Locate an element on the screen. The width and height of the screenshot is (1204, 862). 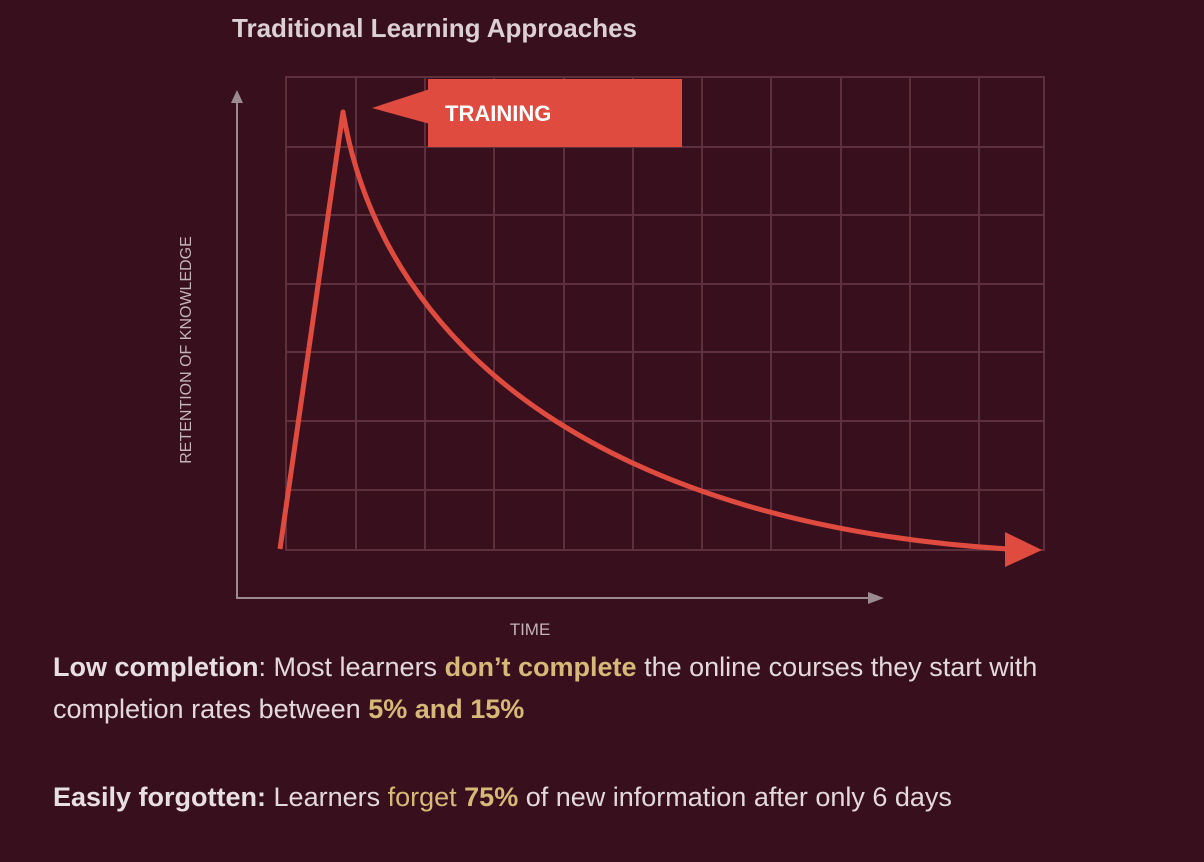
highlight: don’t complete is located at coordinates (540, 667).